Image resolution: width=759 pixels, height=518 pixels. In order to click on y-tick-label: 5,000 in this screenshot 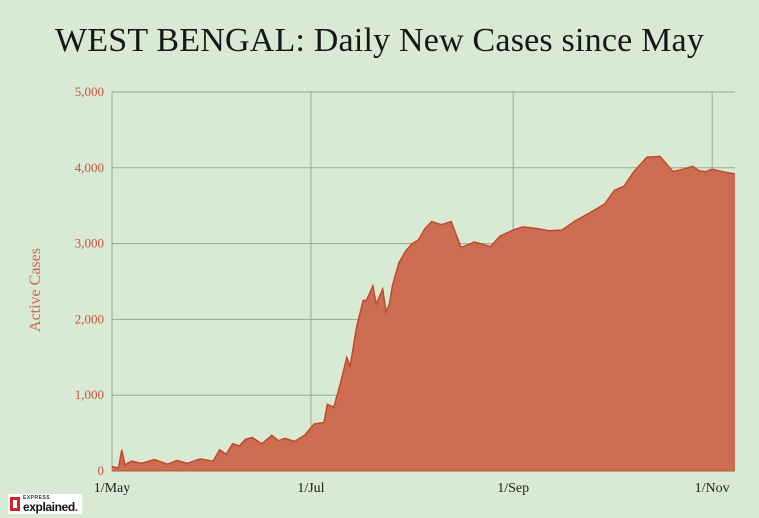, I will do `click(89, 91)`.